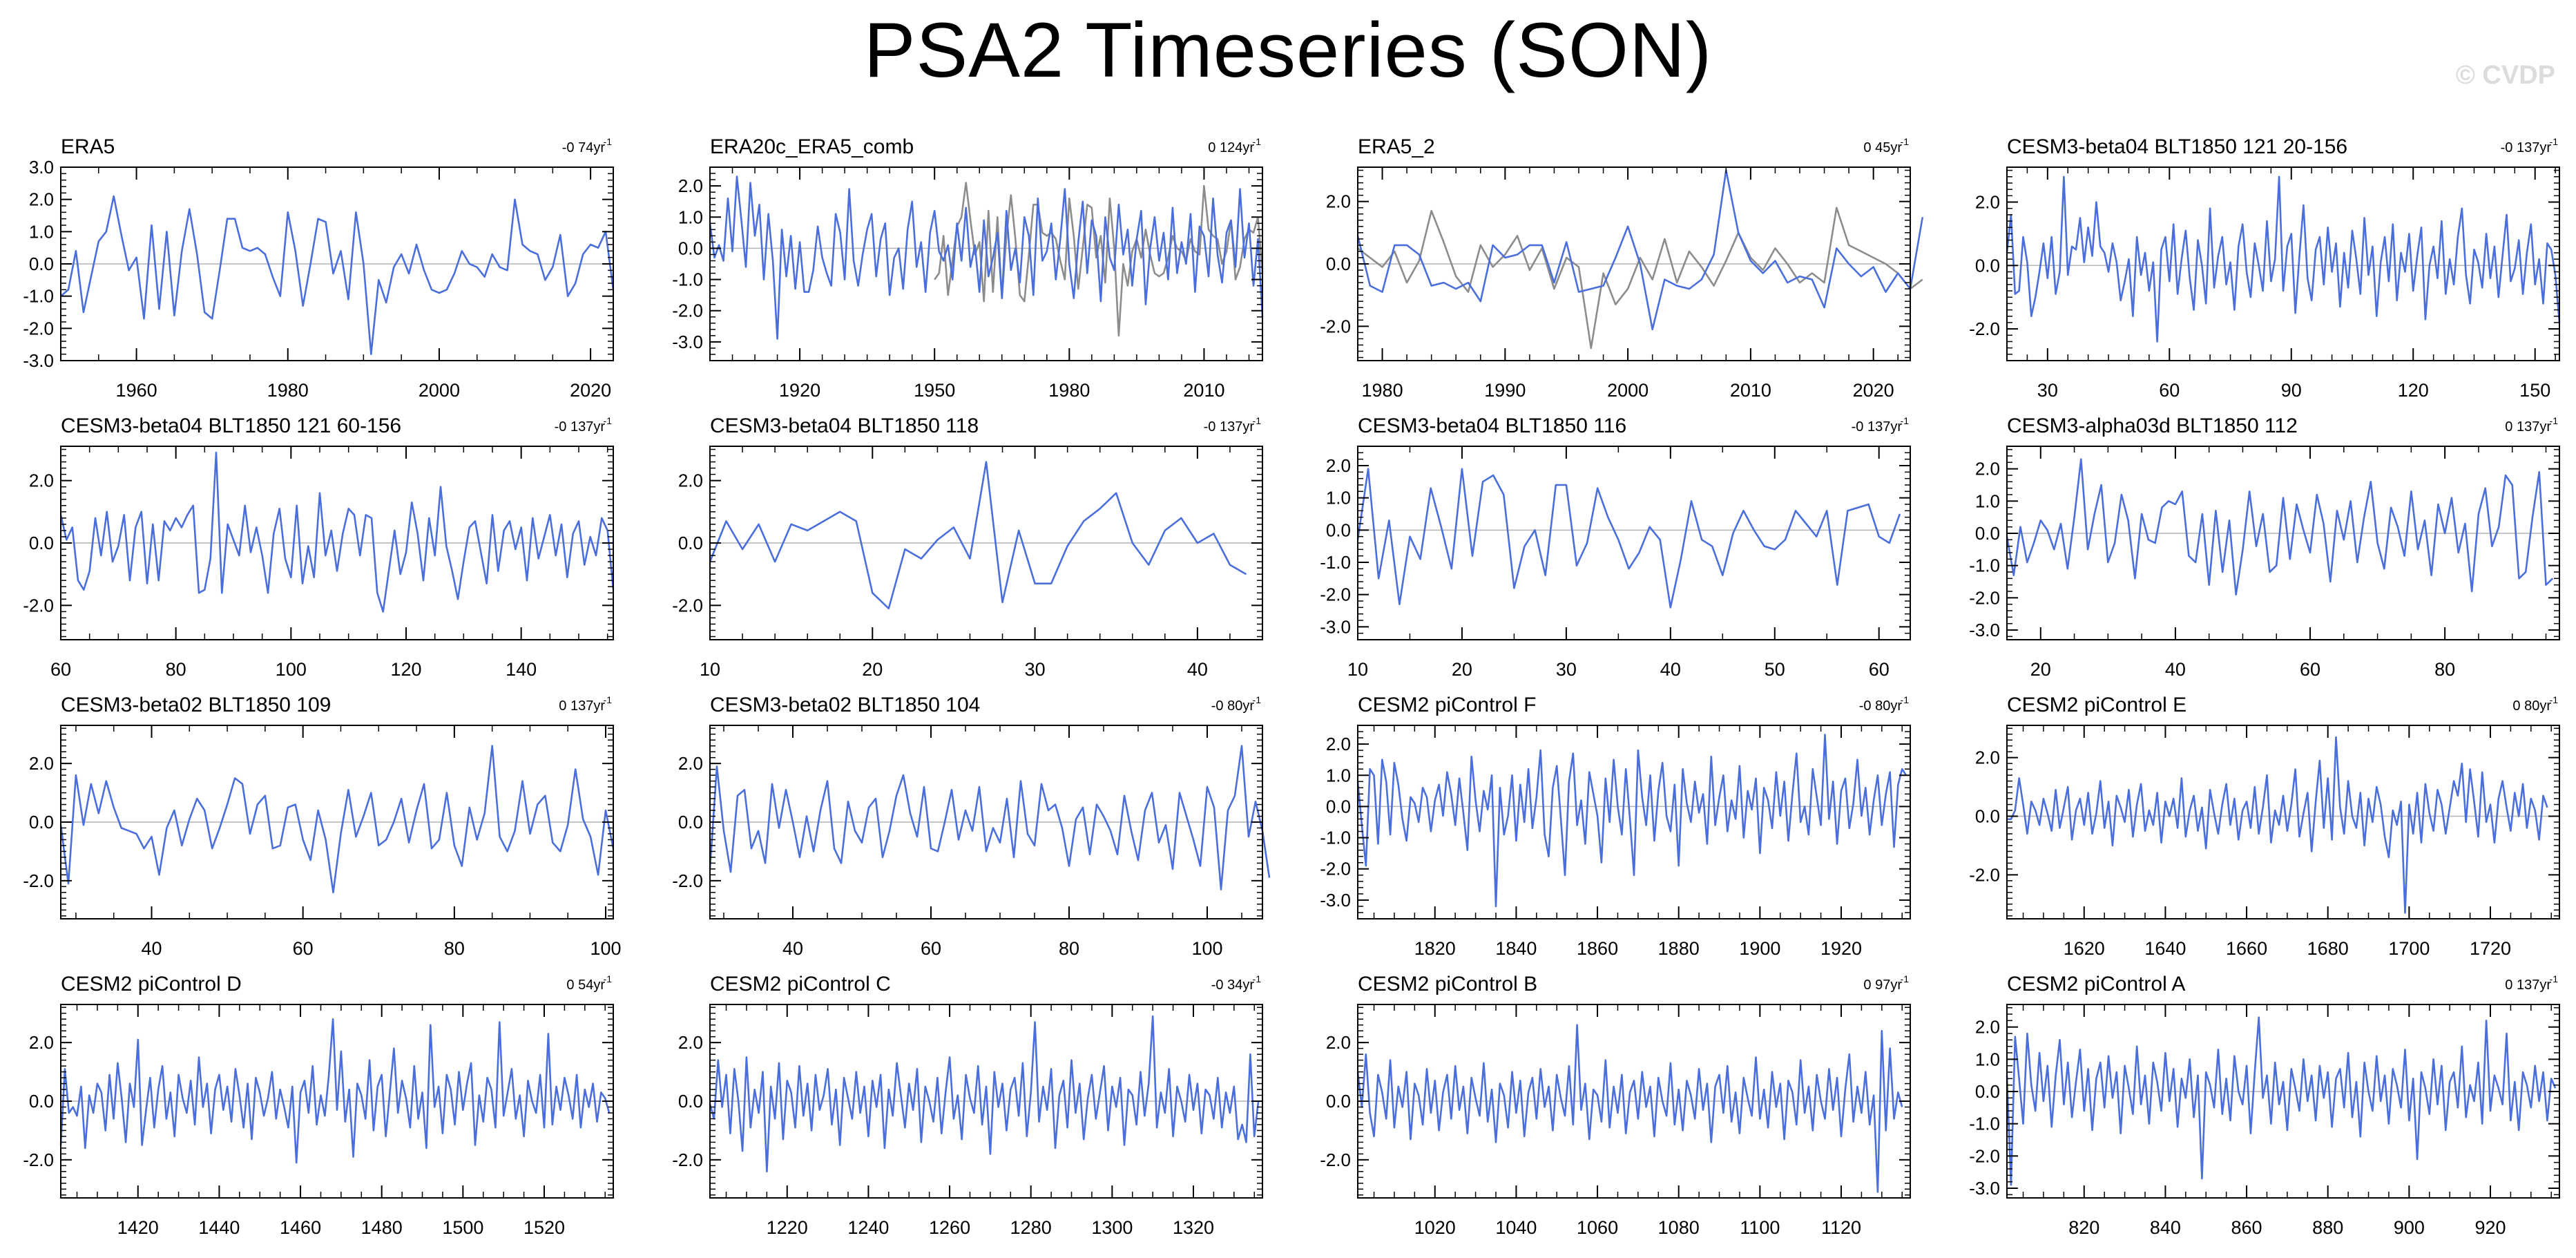 The width and height of the screenshot is (2576, 1258). I want to click on trend-label: 0 80yr, so click(2531, 706).